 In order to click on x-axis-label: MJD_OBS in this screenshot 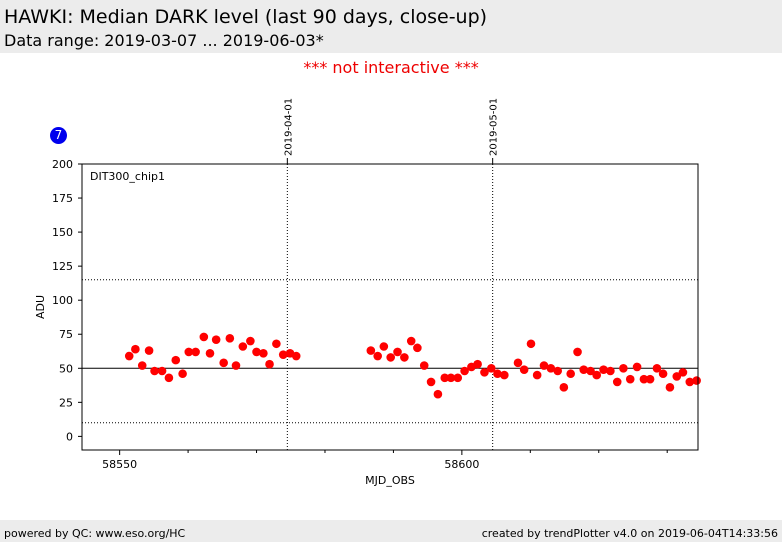, I will do `click(390, 480)`.